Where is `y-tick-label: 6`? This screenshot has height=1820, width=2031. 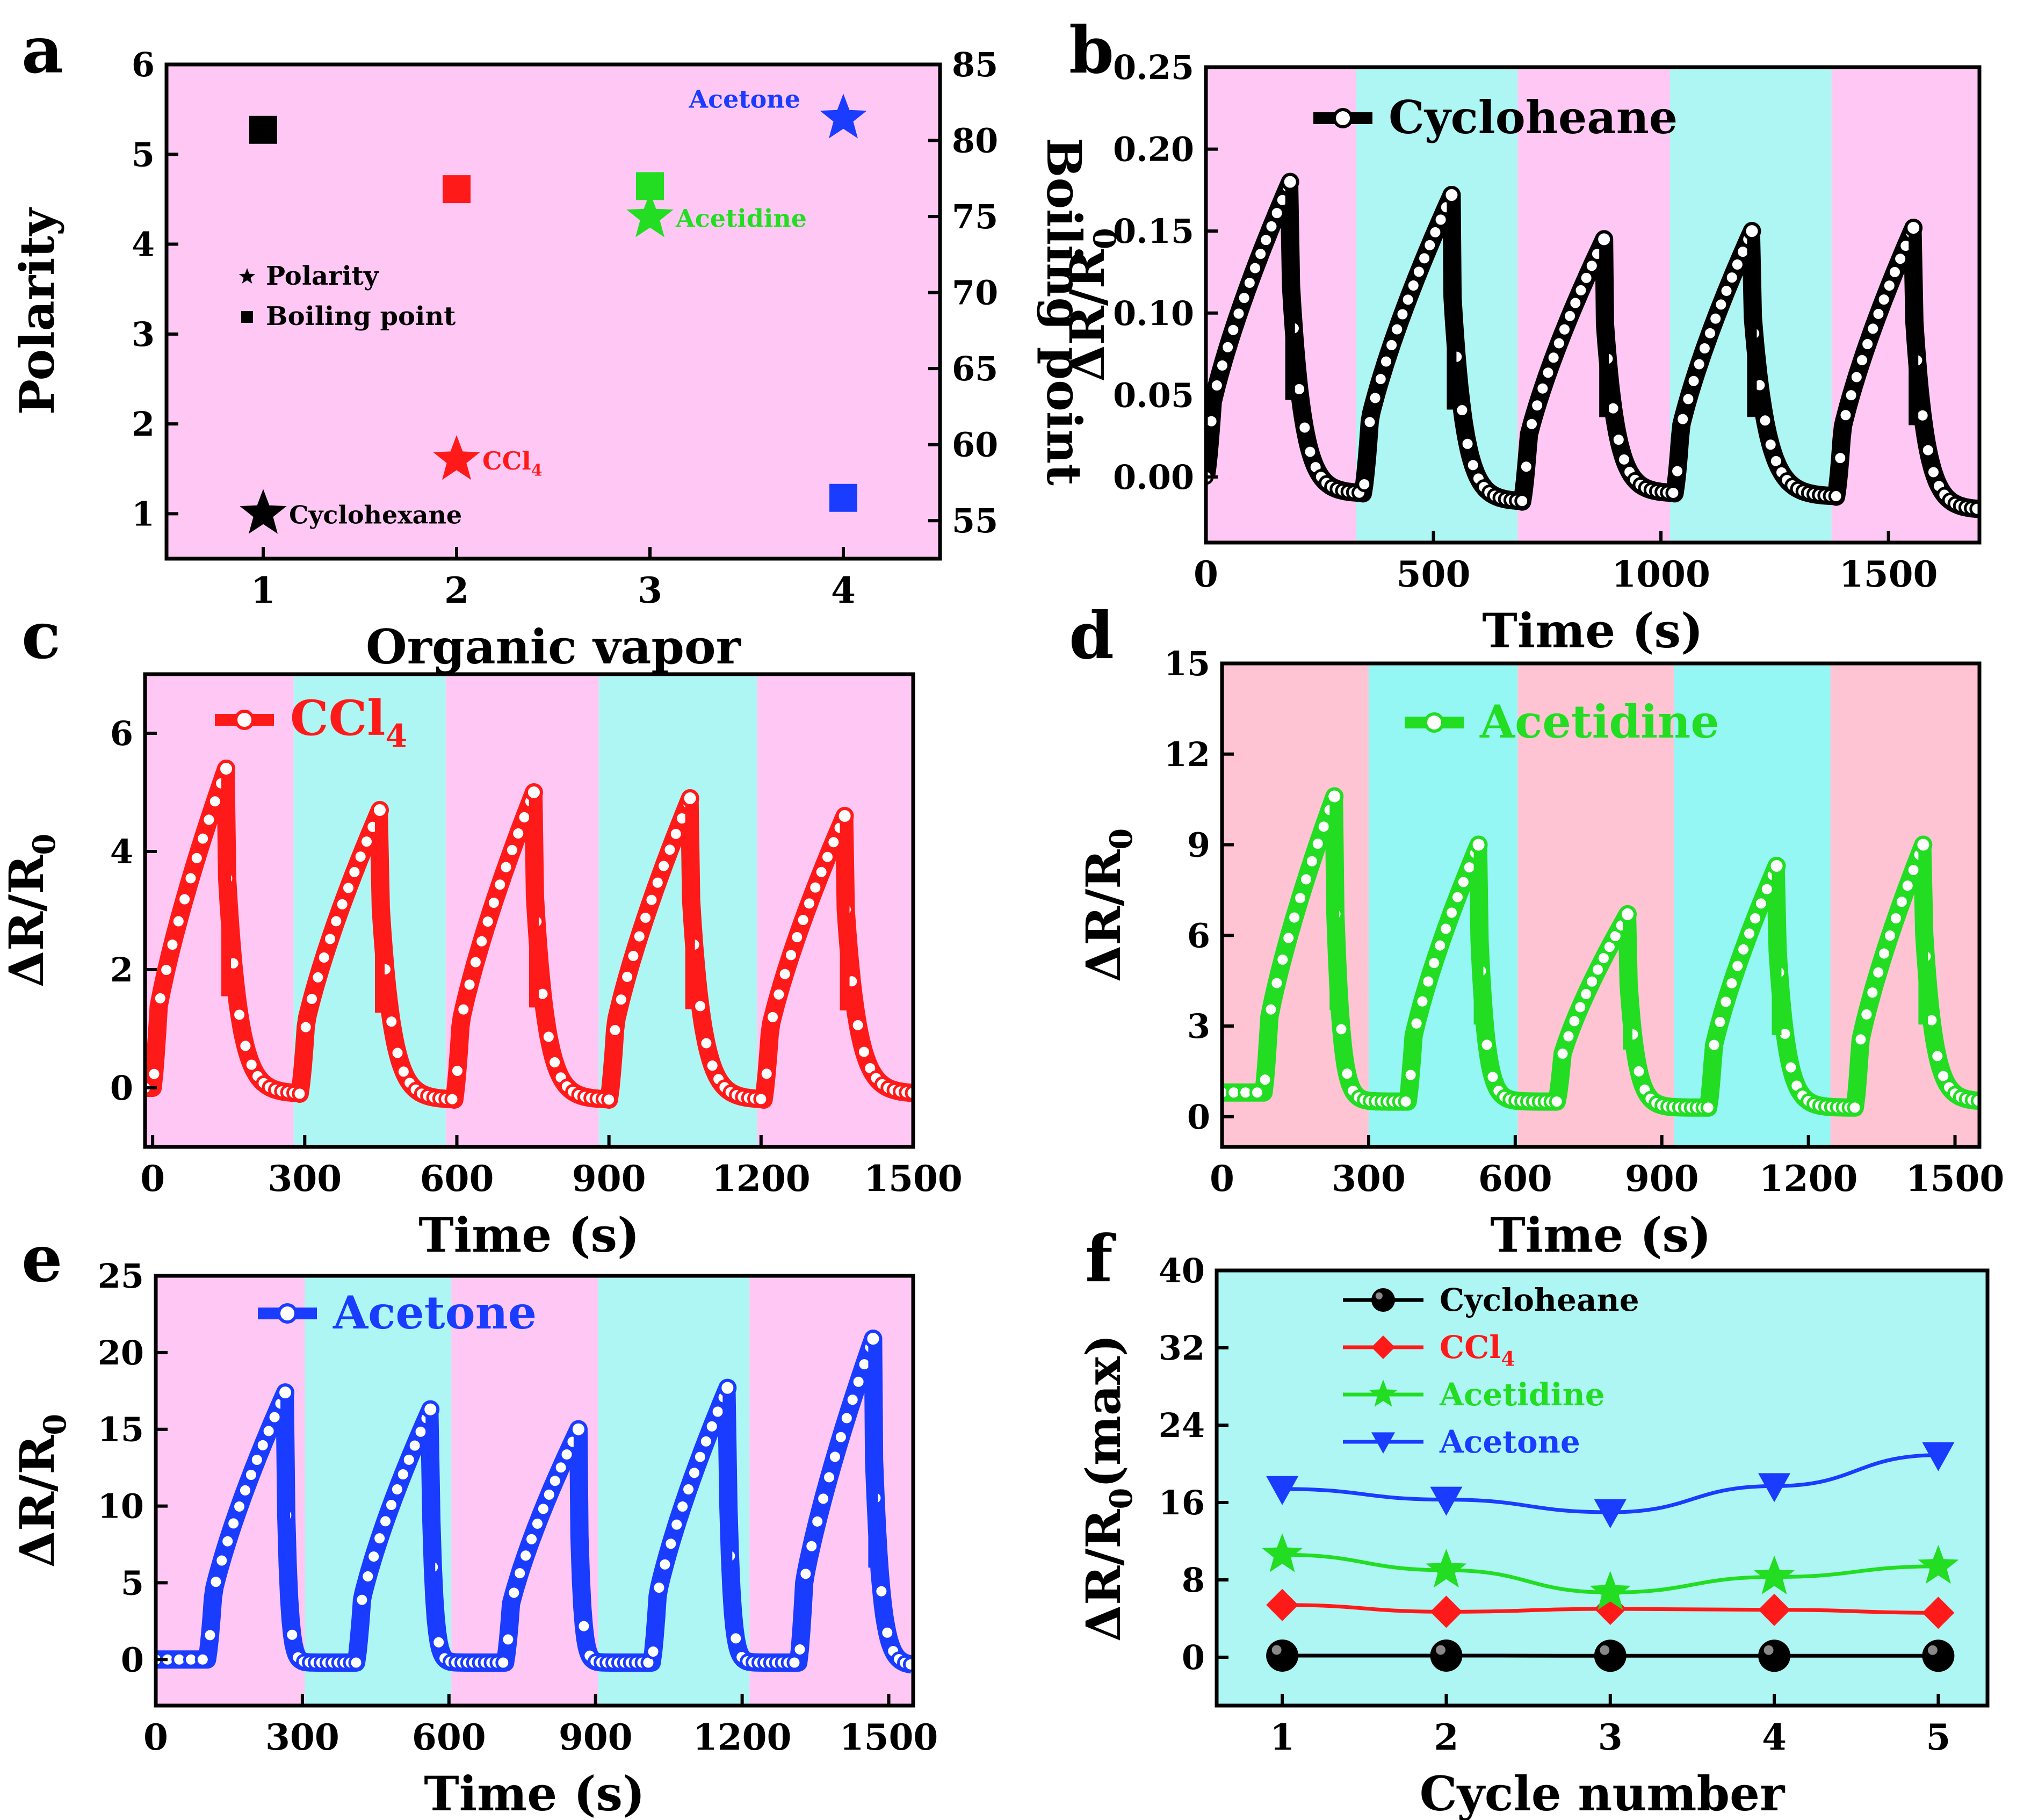 y-tick-label: 6 is located at coordinates (121, 733).